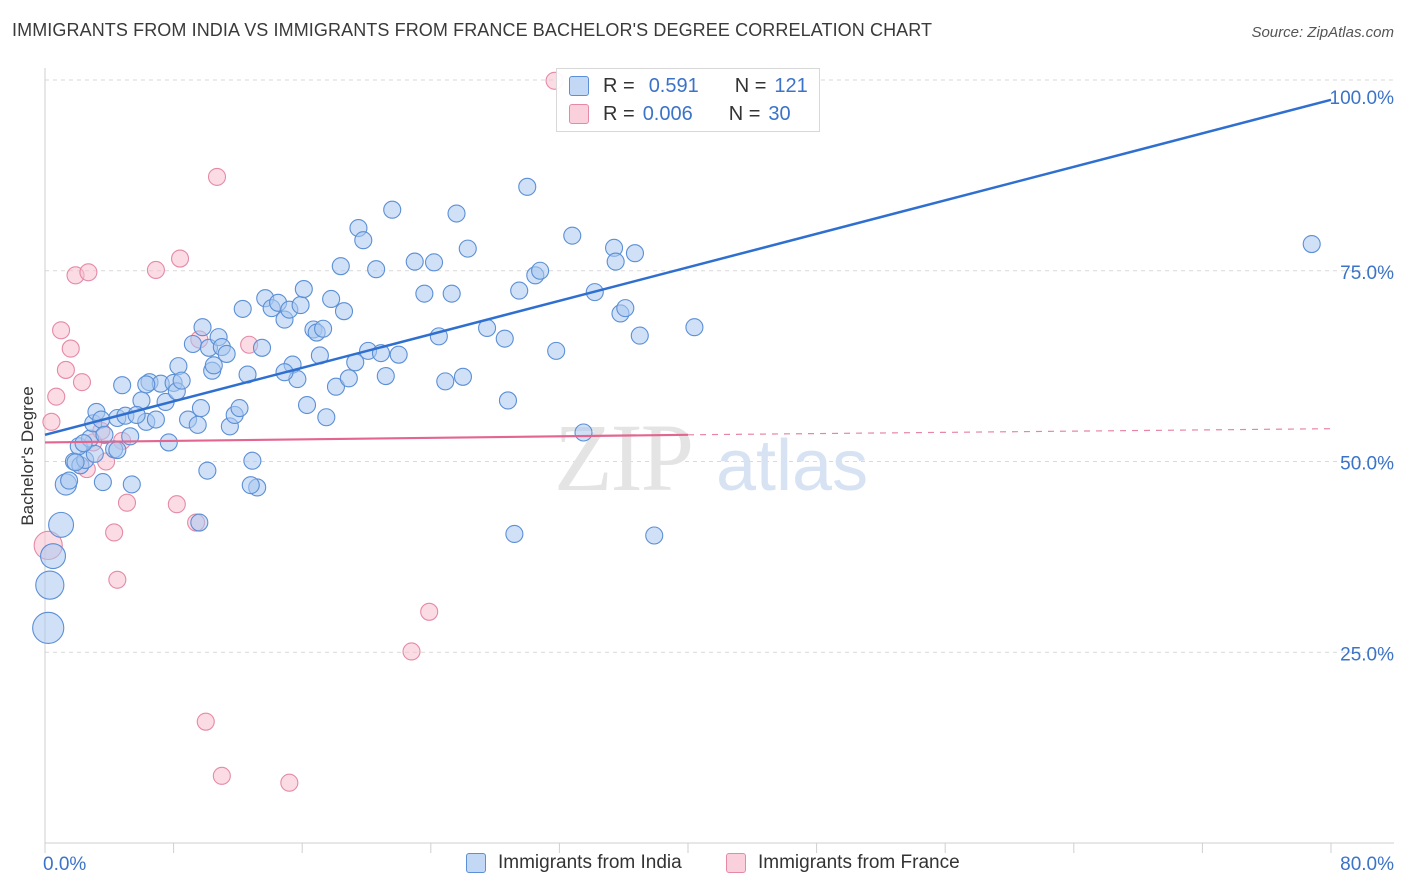 This screenshot has height=892, width=1406. Describe the element at coordinates (574, 863) in the screenshot. I see `legend-item-india: Immigrants from India` at that location.